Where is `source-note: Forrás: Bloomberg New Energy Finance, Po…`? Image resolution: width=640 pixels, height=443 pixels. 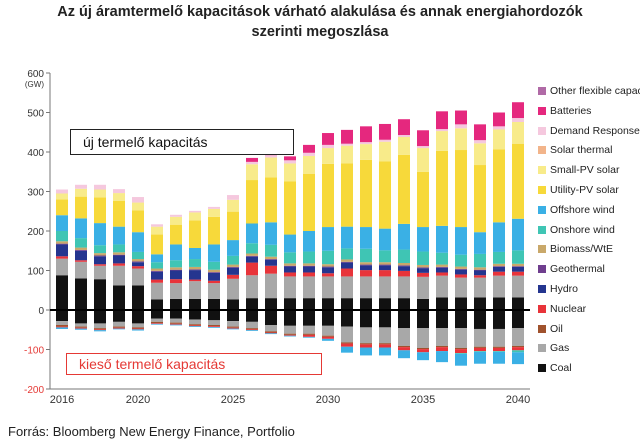
source-note: Forrás: Bloomberg New Energy Finance, Po… is located at coordinates (151, 431).